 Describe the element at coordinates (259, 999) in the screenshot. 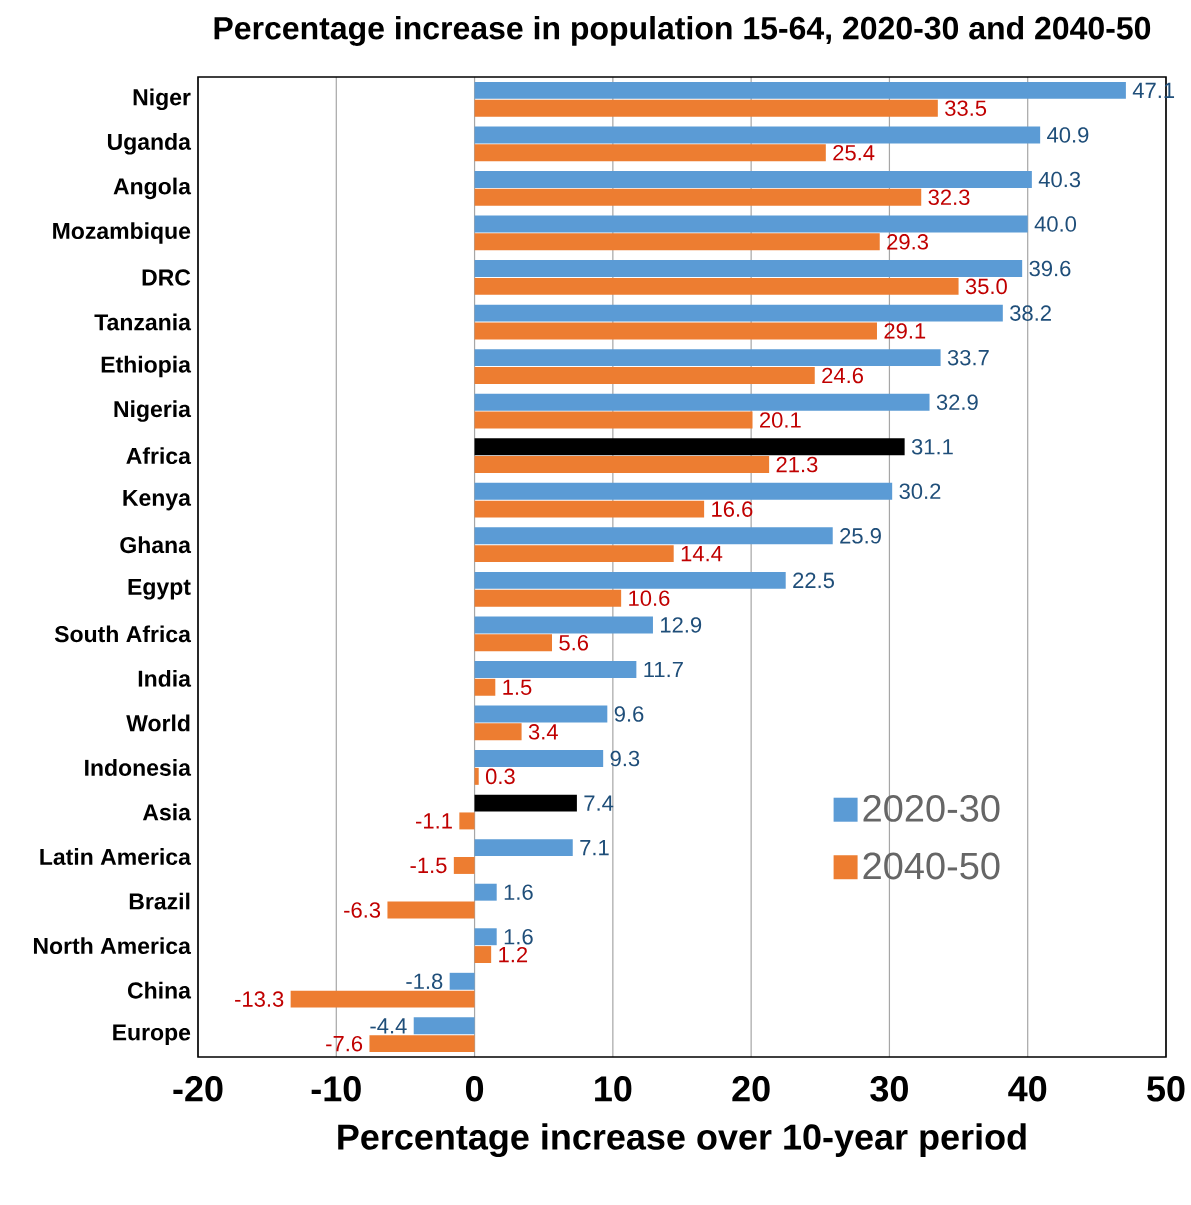

I see `data-label: -13.3` at that location.